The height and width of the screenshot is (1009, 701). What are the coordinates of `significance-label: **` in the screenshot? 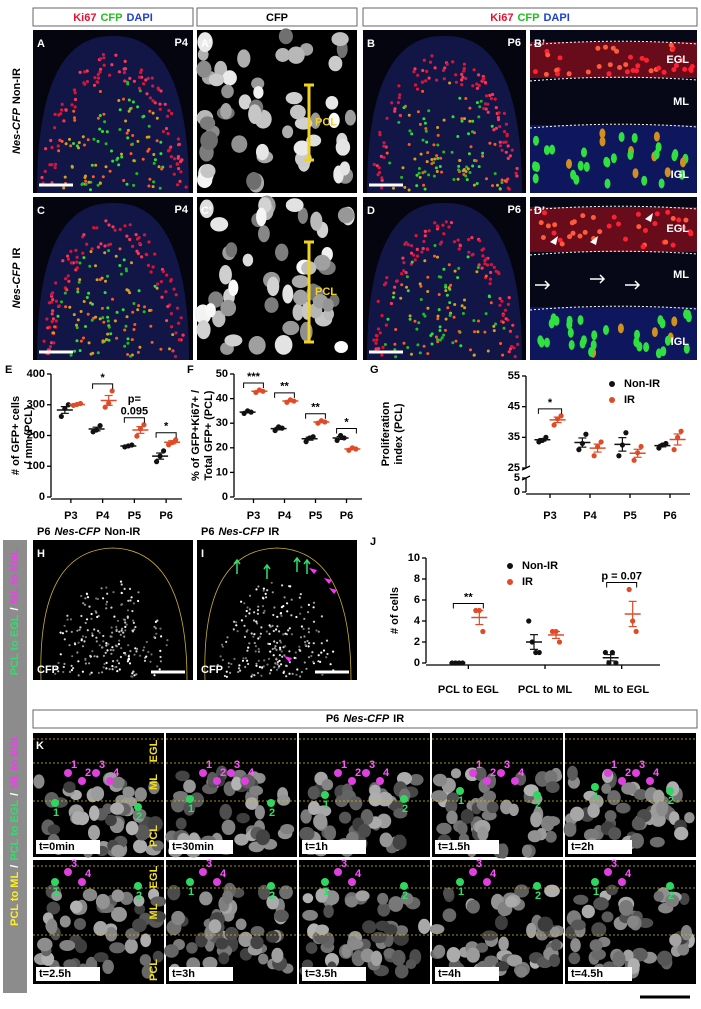 It's located at (284, 387).